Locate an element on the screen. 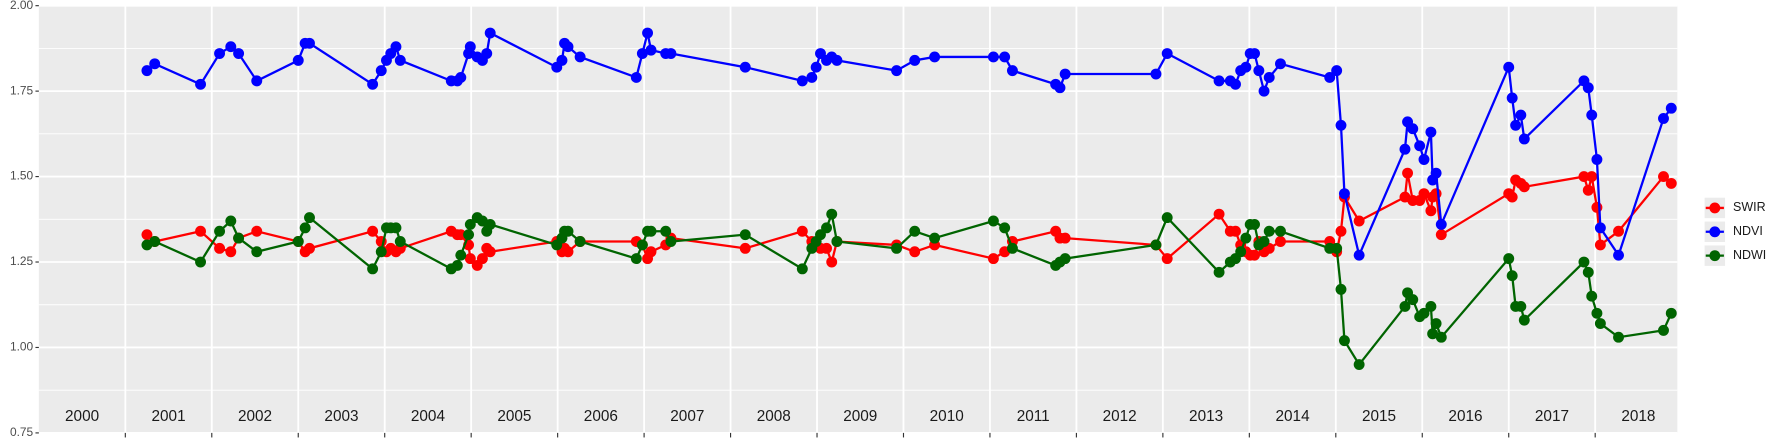 The width and height of the screenshot is (1773, 447). x-band-label: 2001 is located at coordinates (168, 416).